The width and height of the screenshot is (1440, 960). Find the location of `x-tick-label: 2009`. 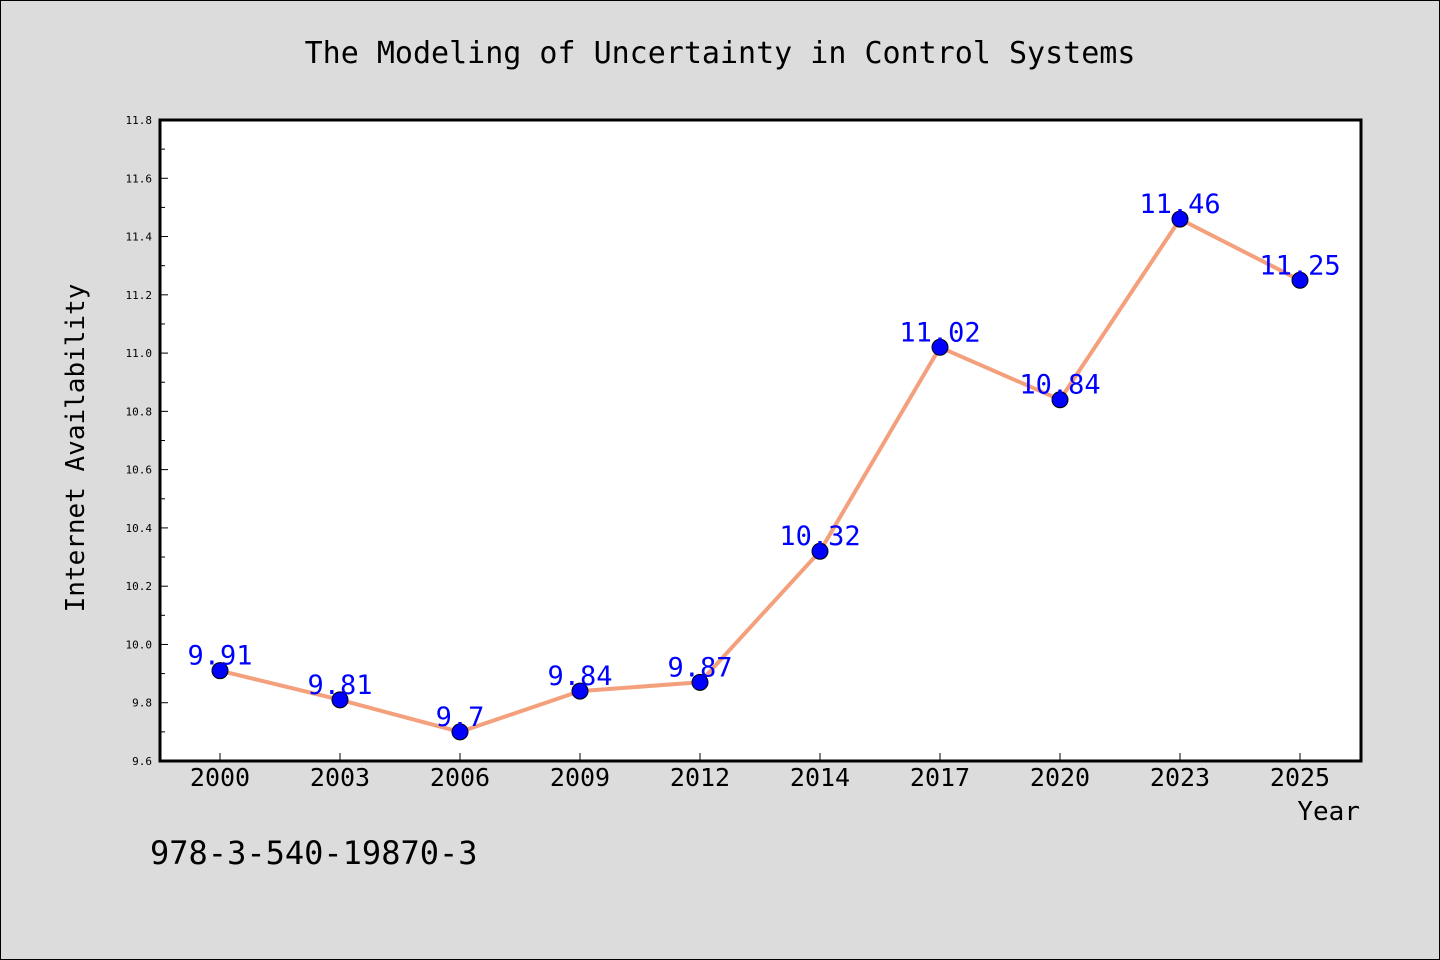

x-tick-label: 2009 is located at coordinates (580, 777).